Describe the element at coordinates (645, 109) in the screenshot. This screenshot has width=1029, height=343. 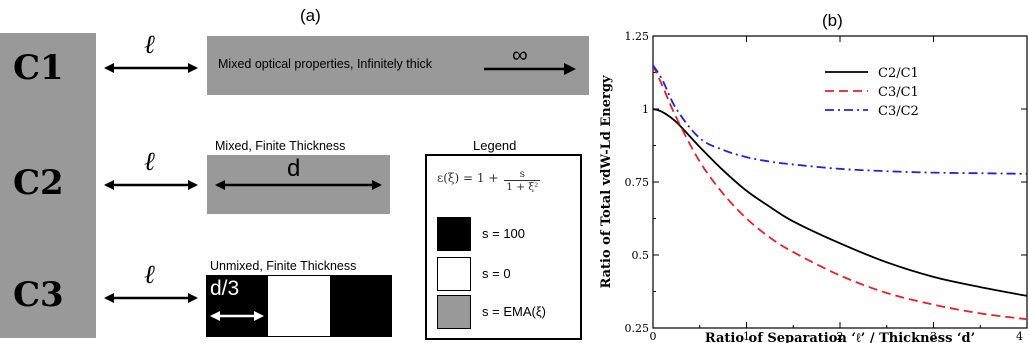
I see `y-tick-label: 1` at that location.